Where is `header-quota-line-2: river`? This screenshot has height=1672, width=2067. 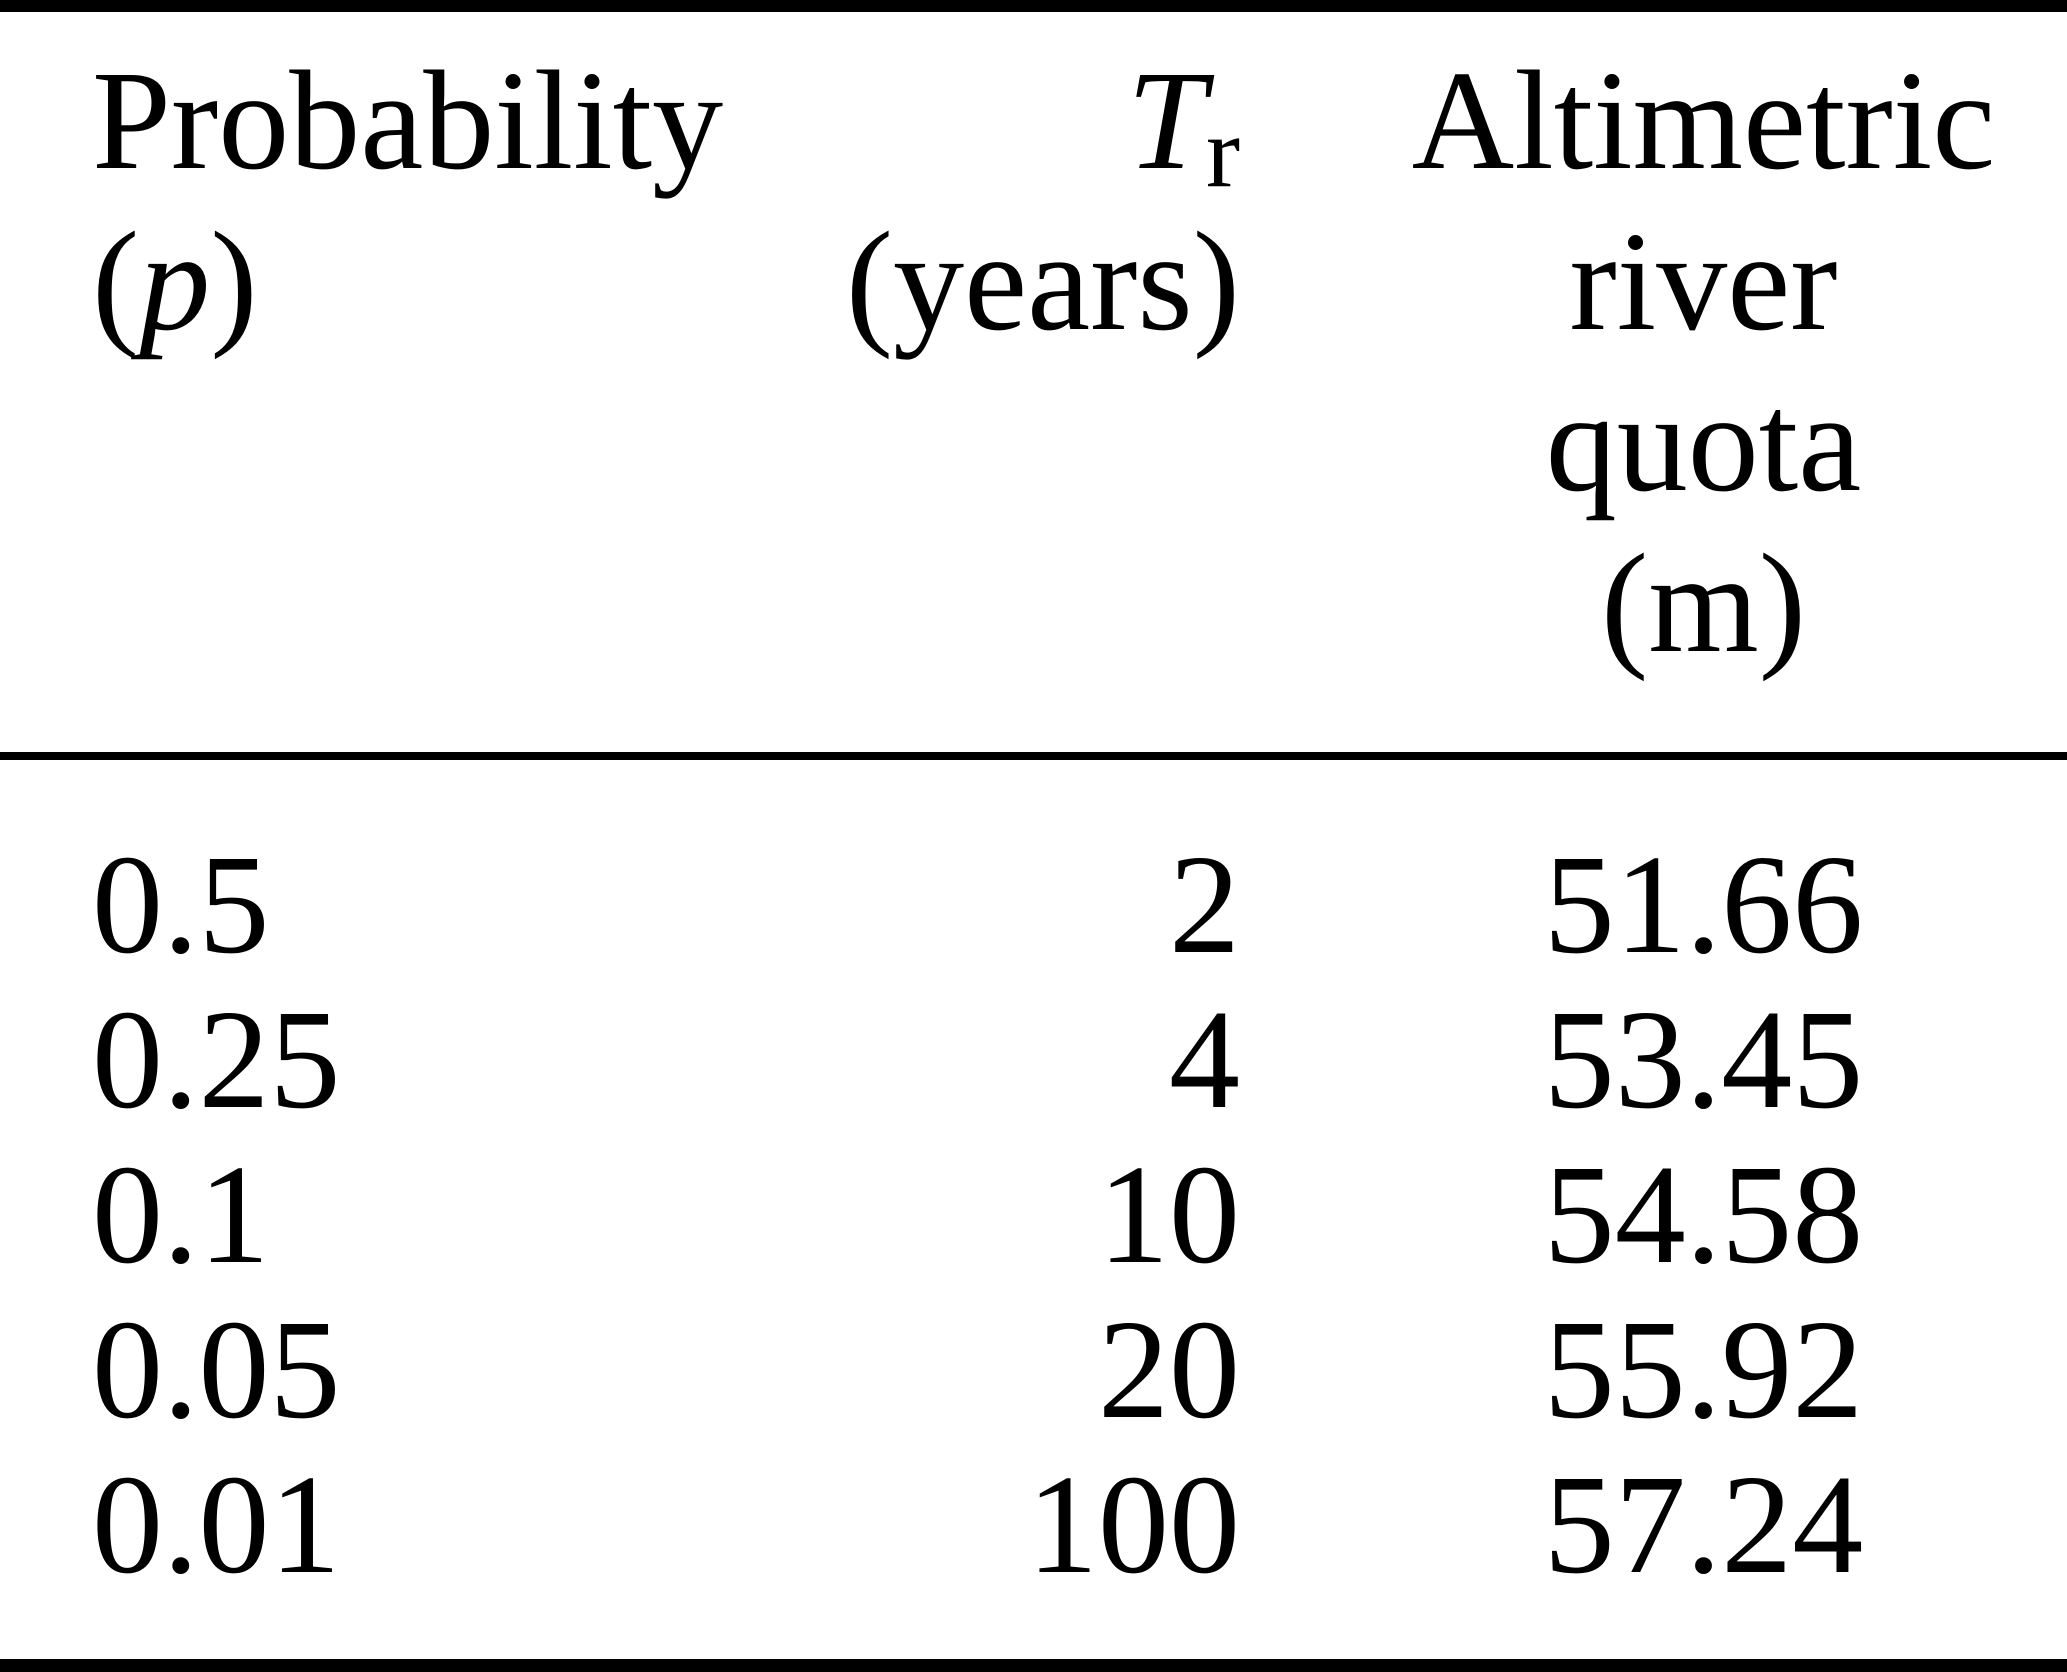
header-quota-line-2: river is located at coordinates (1703, 281).